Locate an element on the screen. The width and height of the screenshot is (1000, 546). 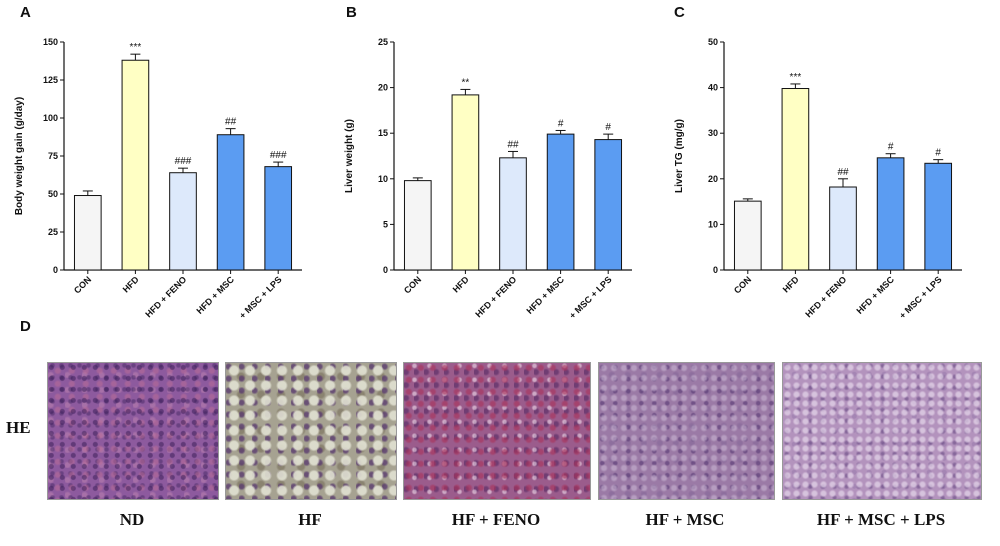
significance-label-hfd-msc: ## is located at coordinates (231, 122).